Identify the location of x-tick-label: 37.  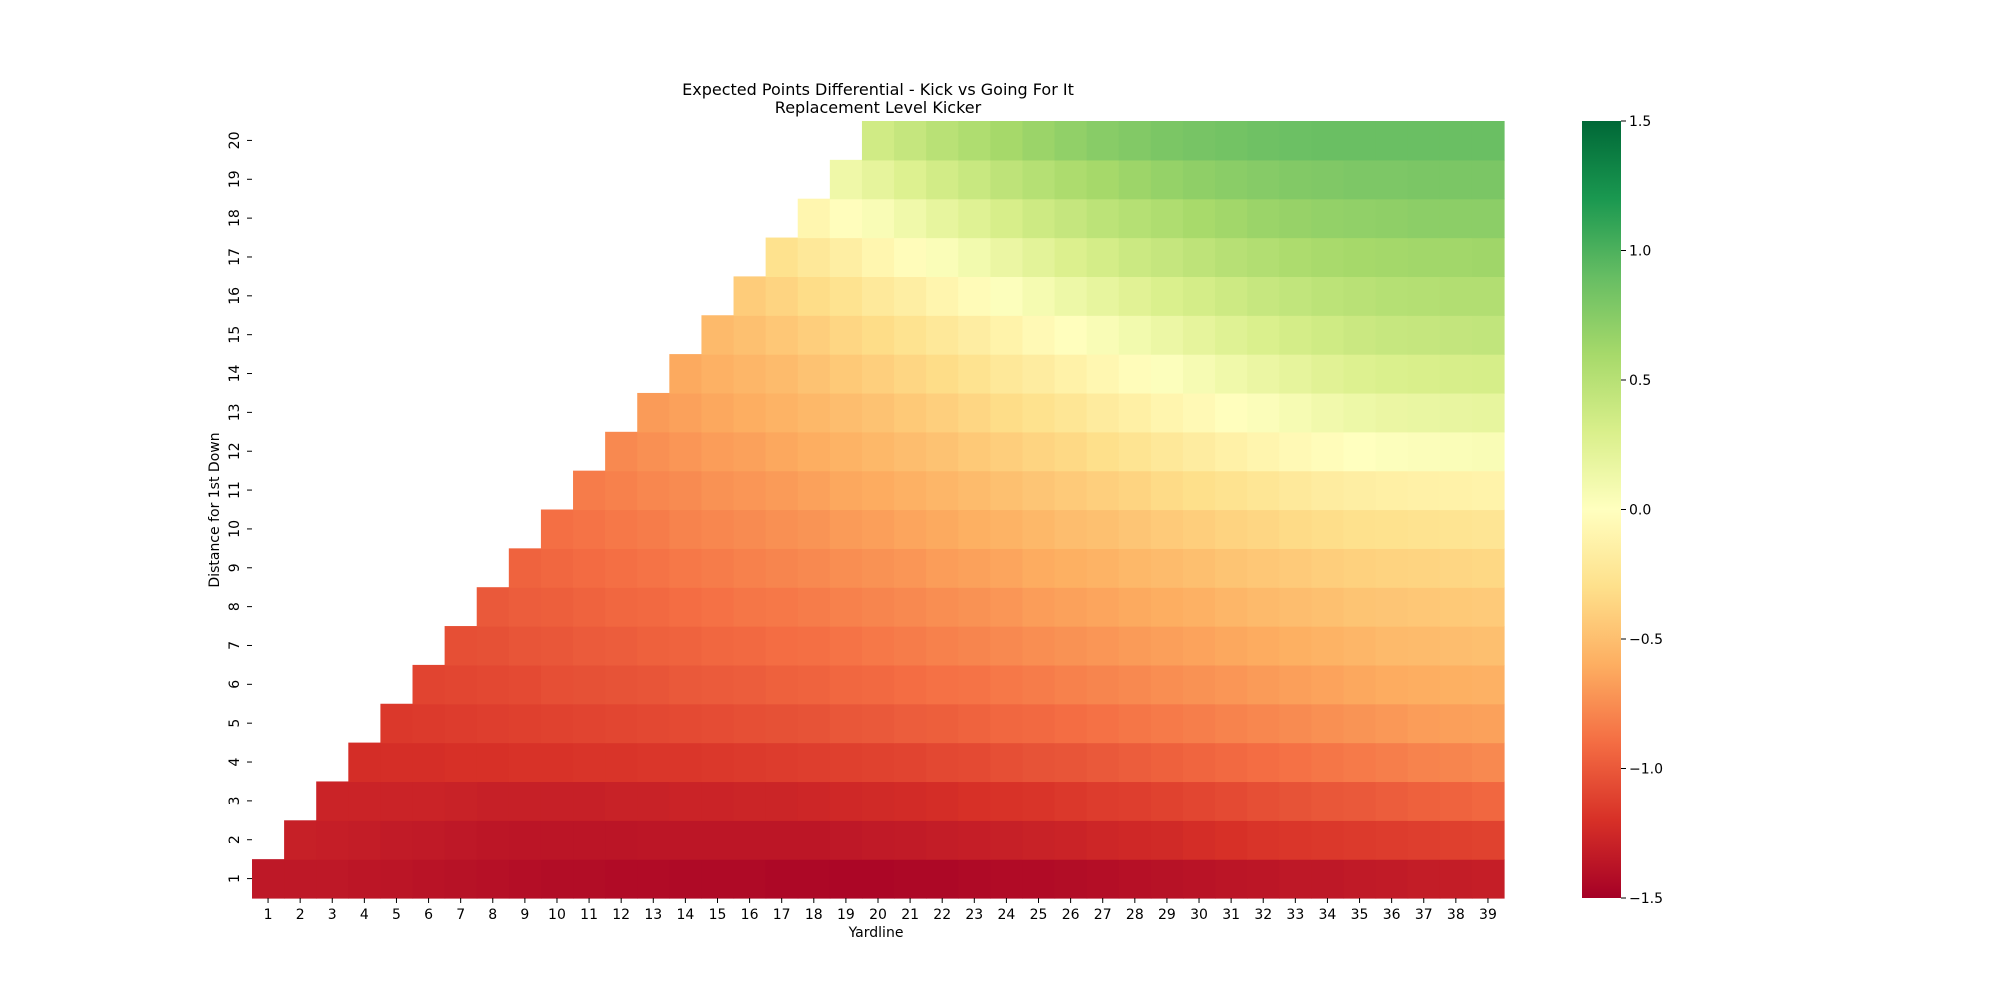
(1424, 915).